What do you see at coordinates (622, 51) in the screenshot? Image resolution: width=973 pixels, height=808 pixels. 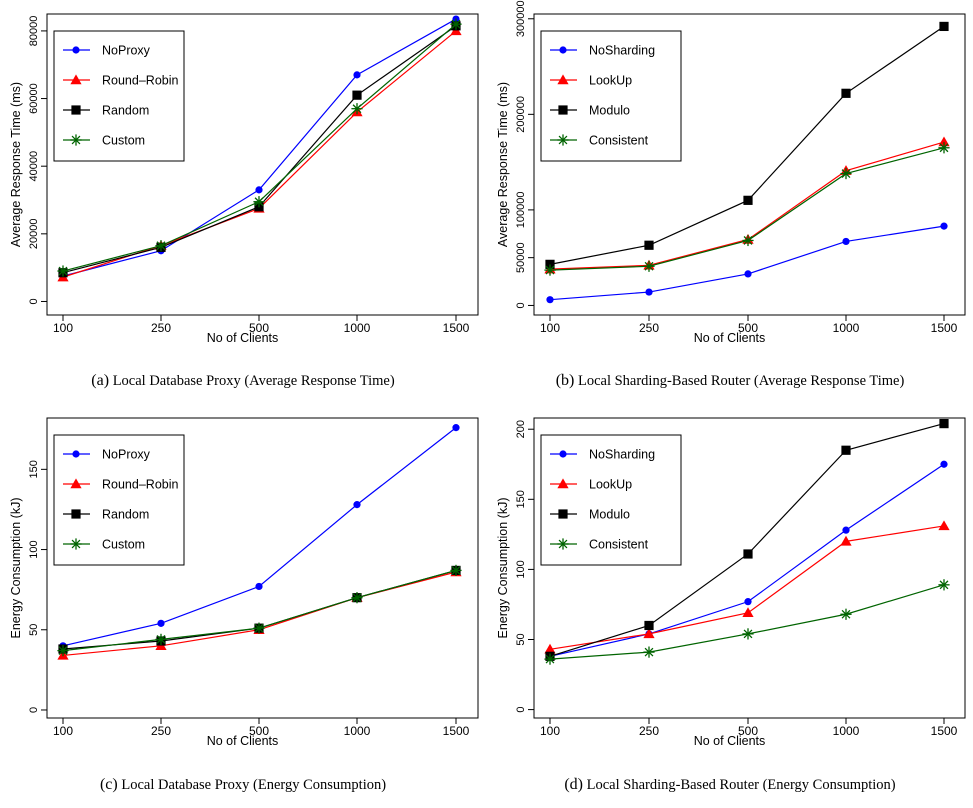 I see `legend-label: NoSharding` at bounding box center [622, 51].